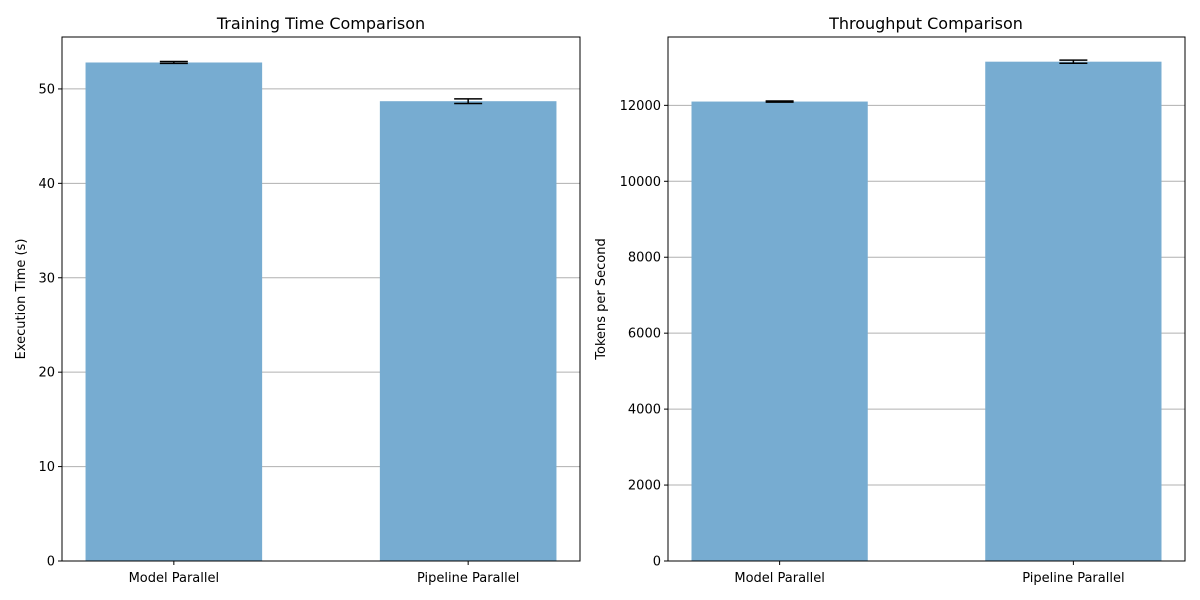  Describe the element at coordinates (46, 467) in the screenshot. I see `y-tick-label: 10` at that location.